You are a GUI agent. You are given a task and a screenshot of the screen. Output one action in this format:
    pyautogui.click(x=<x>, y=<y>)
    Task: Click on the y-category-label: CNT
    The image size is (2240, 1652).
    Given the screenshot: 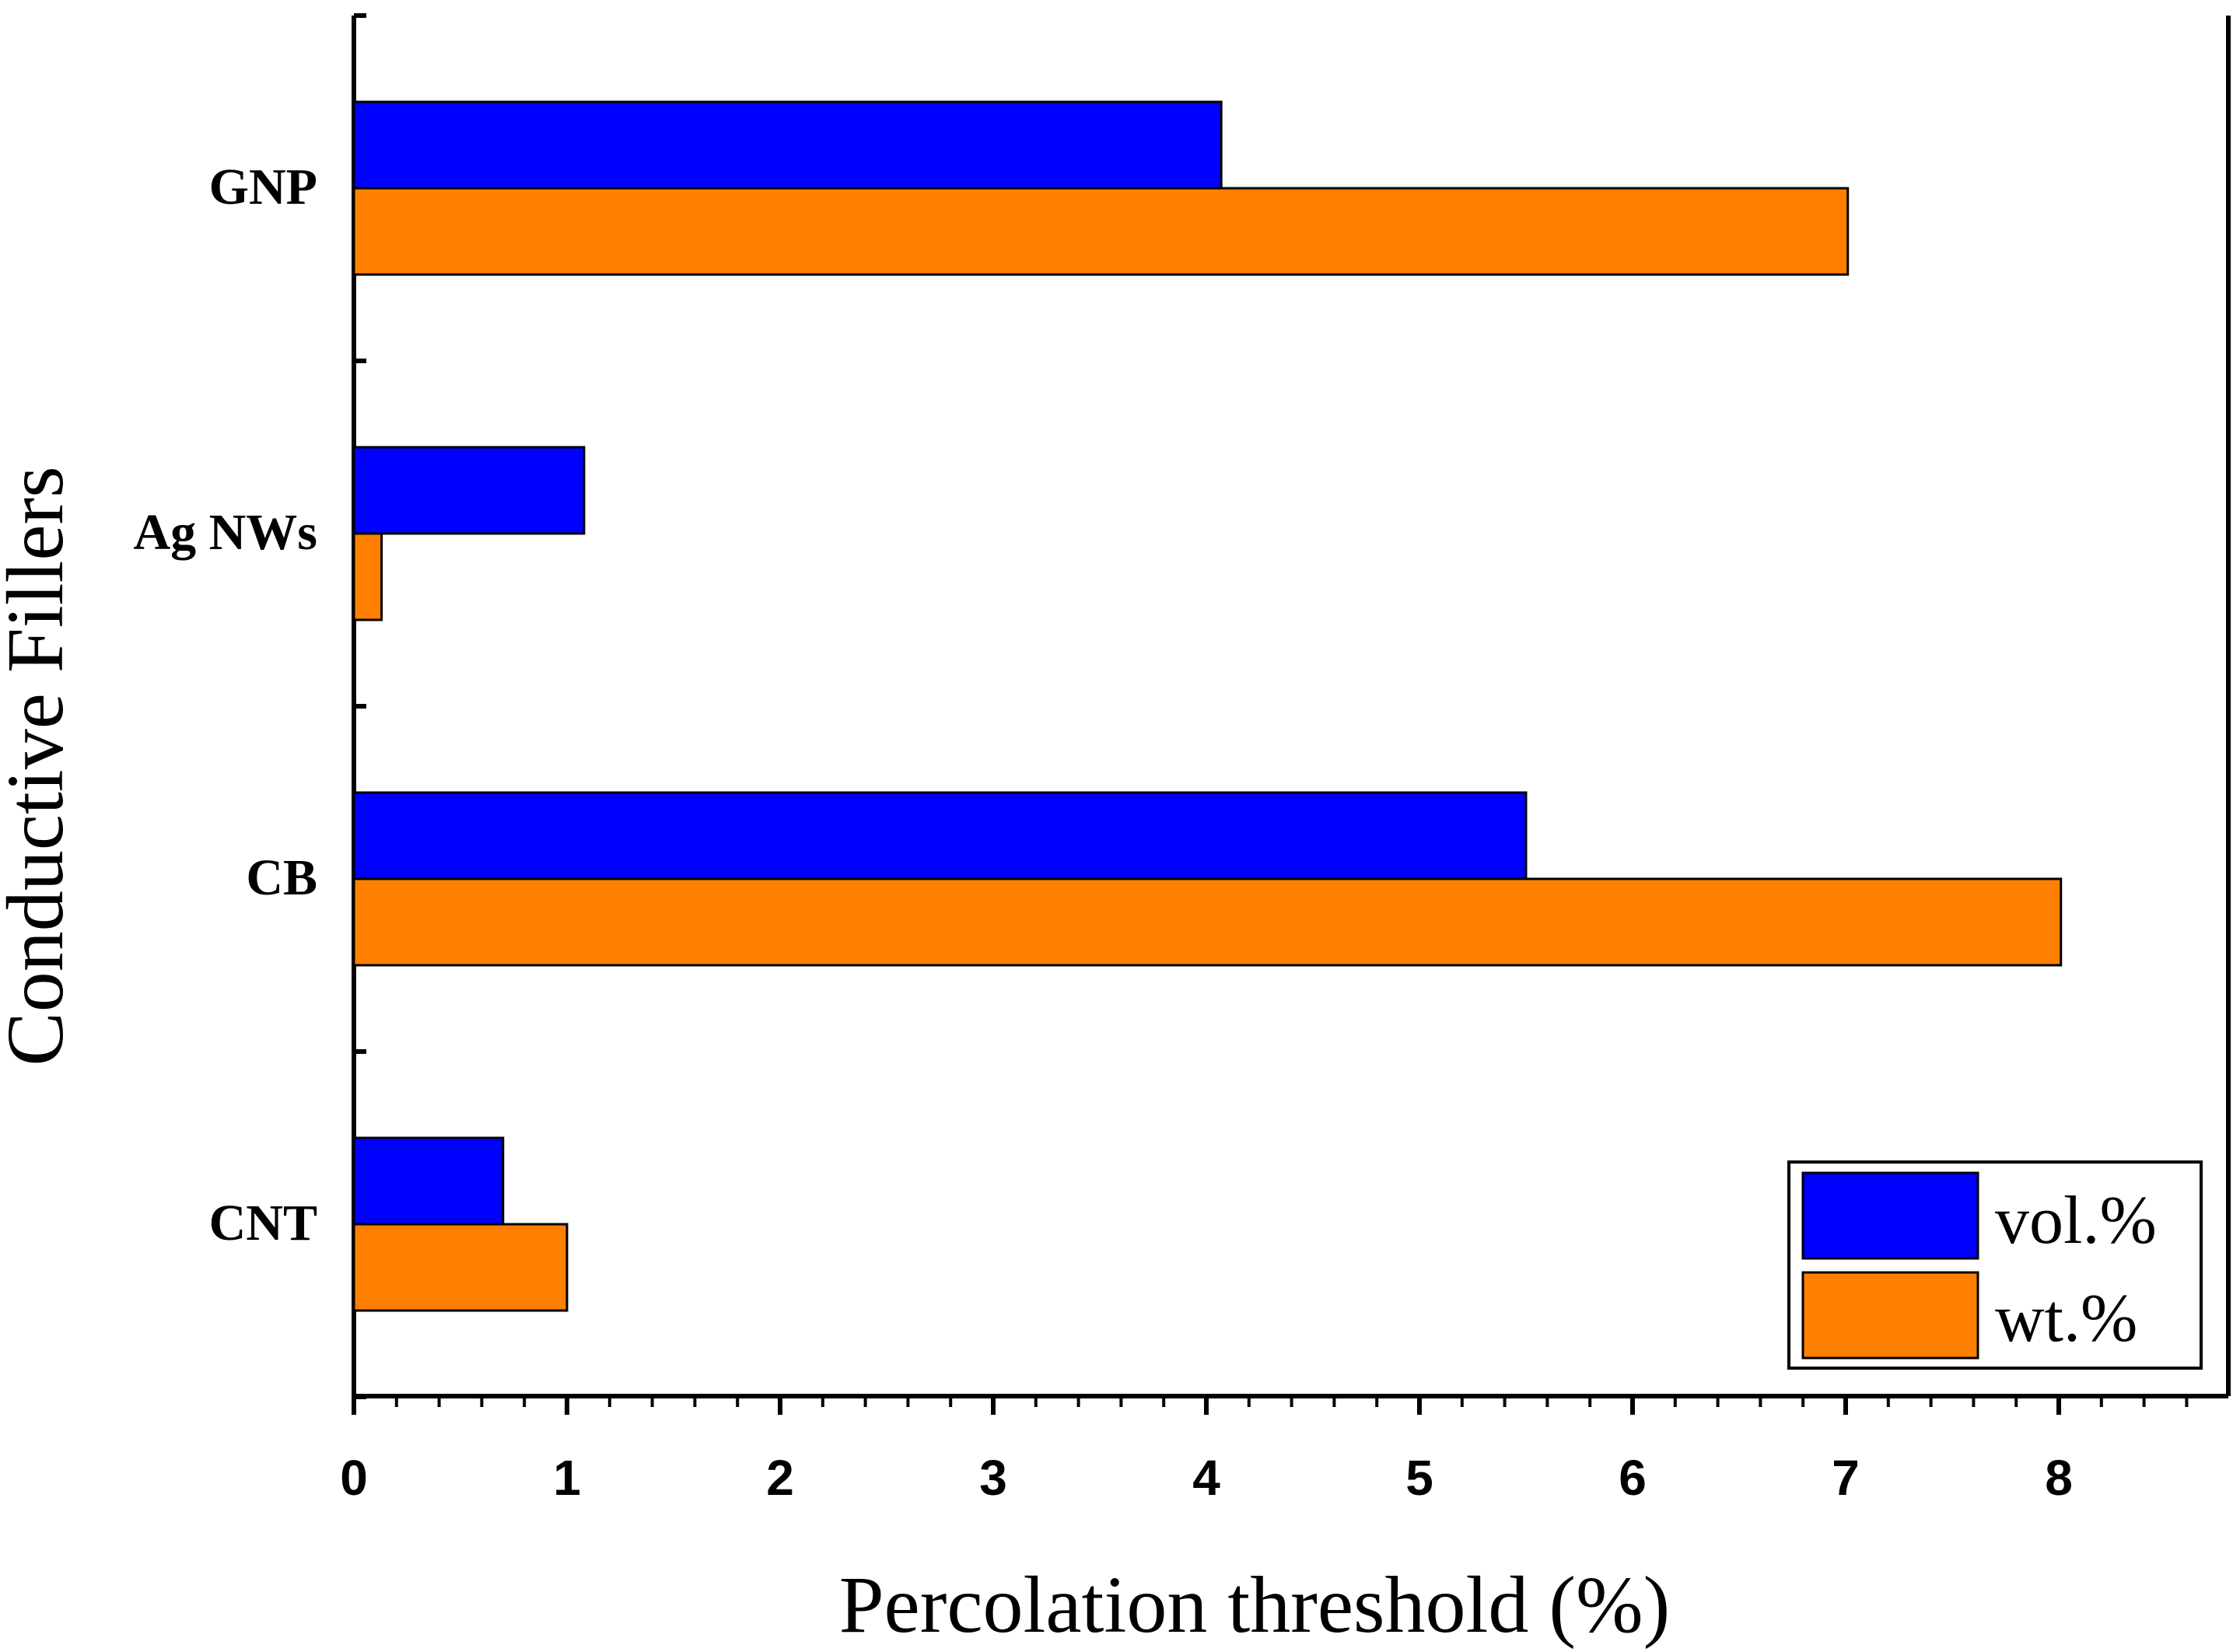 What is the action you would take?
    pyautogui.click(x=263, y=1223)
    